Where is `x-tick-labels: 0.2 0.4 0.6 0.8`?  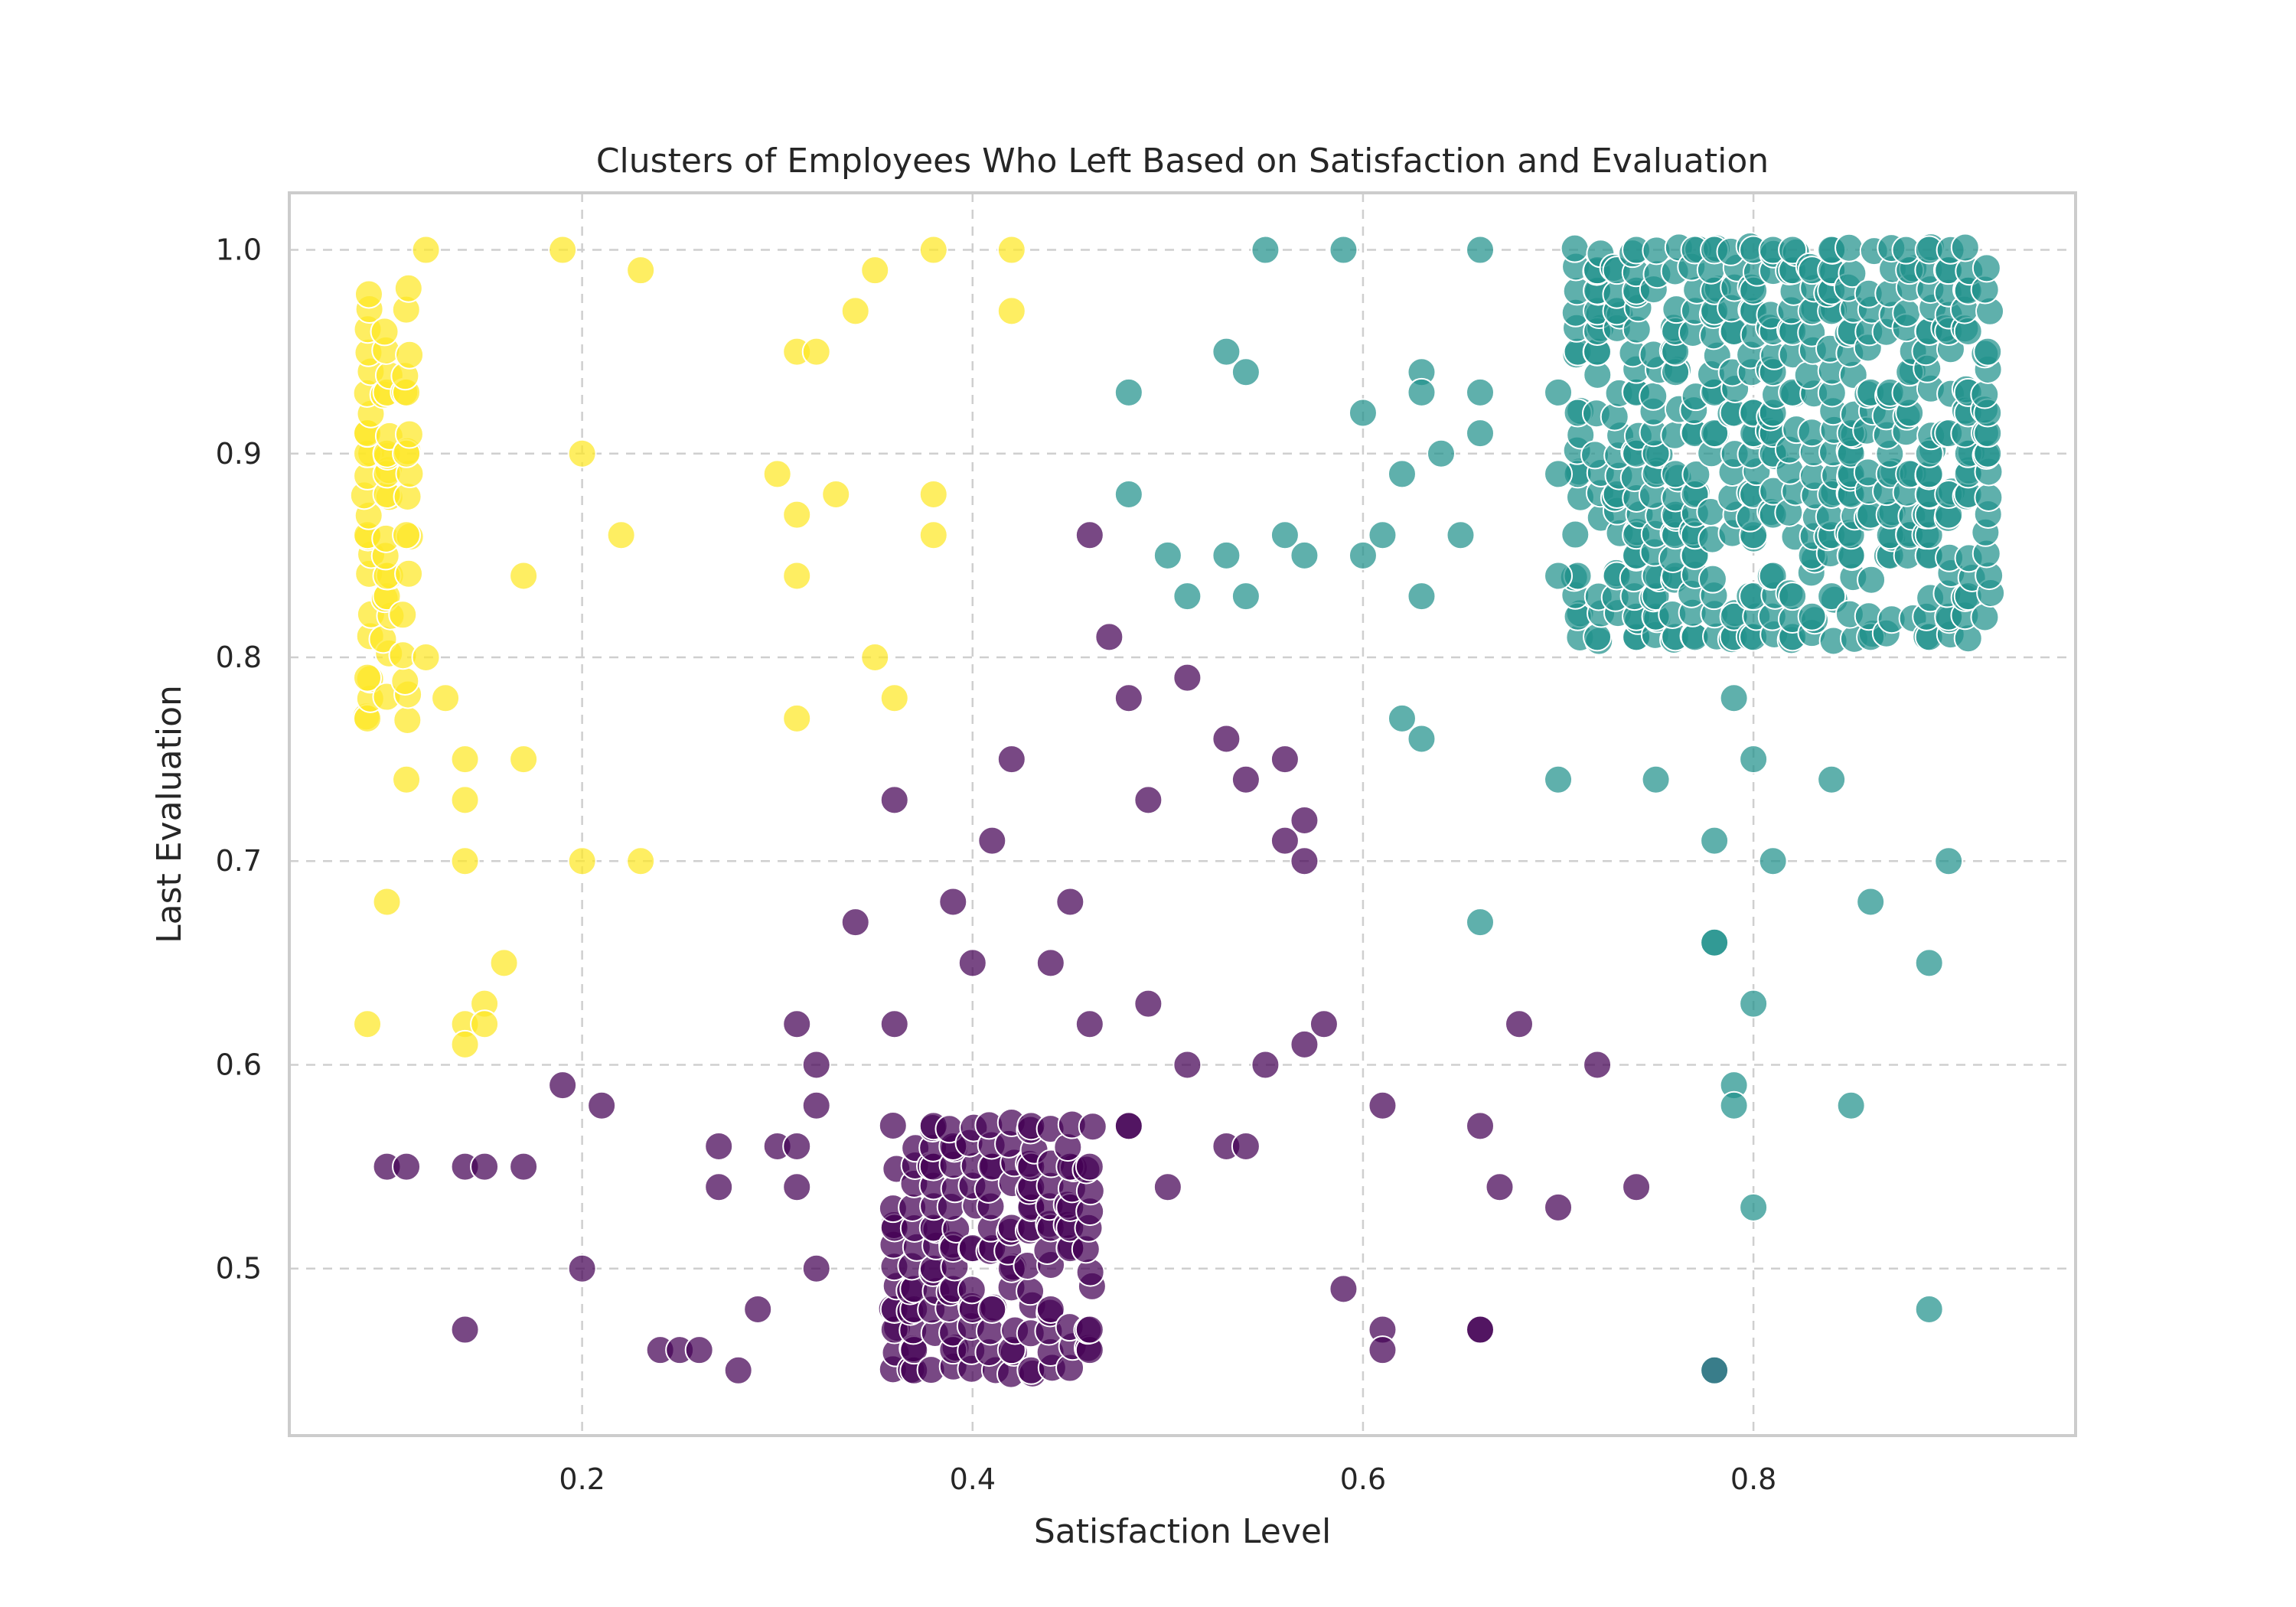 x-tick-labels: 0.2 0.4 0.6 0.8 is located at coordinates (1167, 1479).